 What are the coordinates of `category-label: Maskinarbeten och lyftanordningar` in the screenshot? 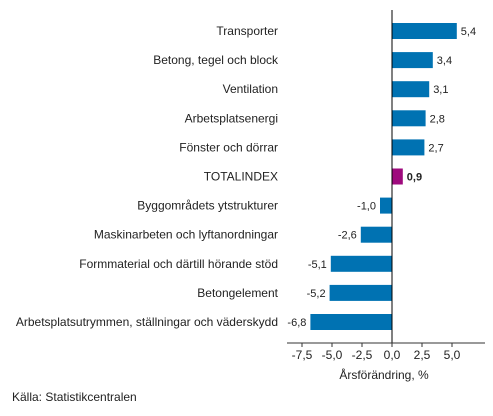 It's located at (186, 235).